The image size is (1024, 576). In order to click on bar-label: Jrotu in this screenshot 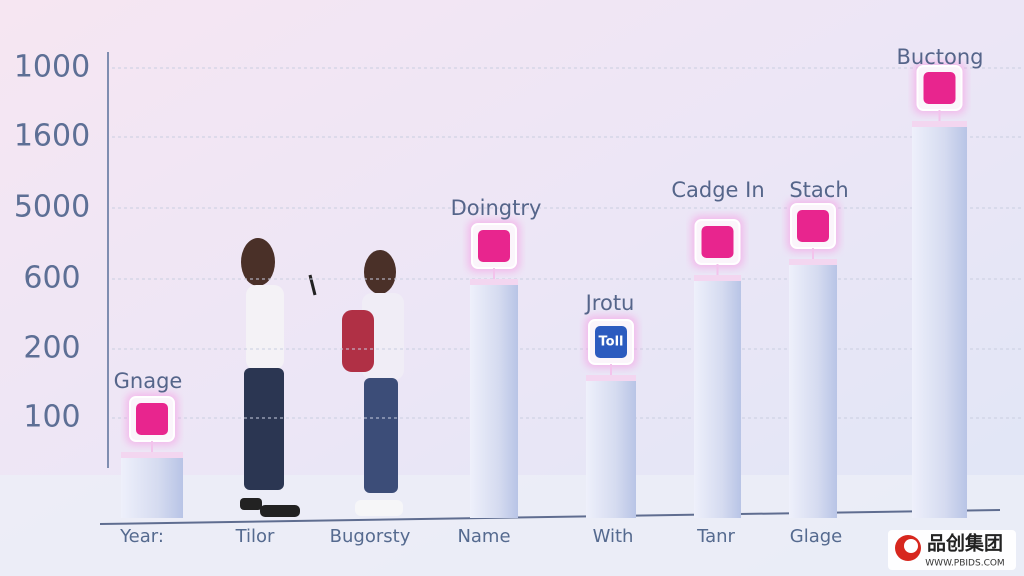, I will do `click(609, 303)`.